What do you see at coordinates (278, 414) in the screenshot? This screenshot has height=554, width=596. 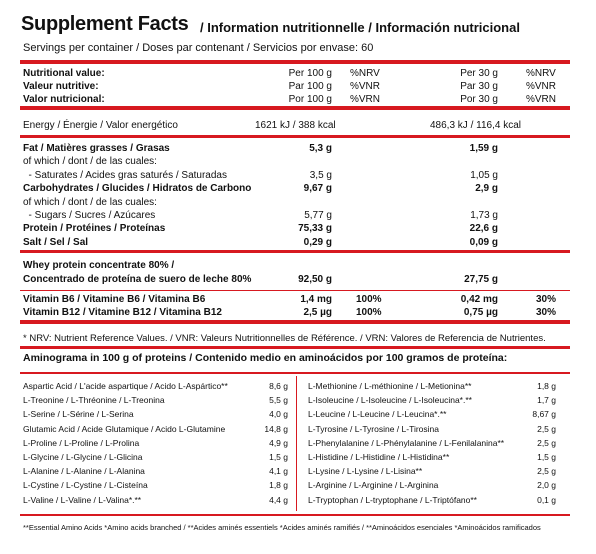 I see `amino-left-value: 4,0 g` at bounding box center [278, 414].